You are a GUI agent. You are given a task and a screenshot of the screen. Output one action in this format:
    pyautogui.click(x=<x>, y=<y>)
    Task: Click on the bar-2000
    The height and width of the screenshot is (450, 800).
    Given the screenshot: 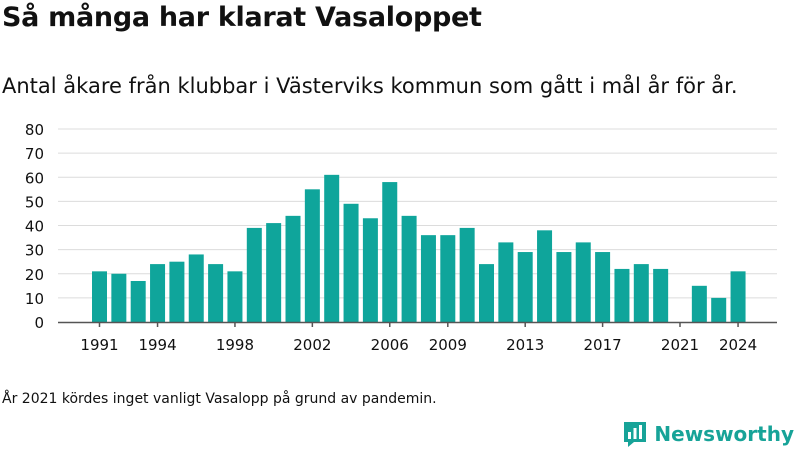 What is the action you would take?
    pyautogui.click(x=274, y=272)
    